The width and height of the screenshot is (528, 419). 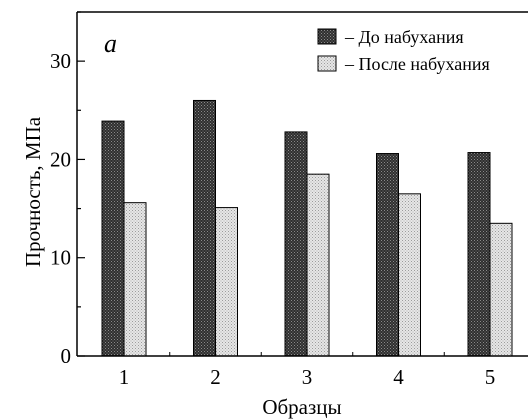 What do you see at coordinates (110, 43) in the screenshot?
I see `panel-label: a` at bounding box center [110, 43].